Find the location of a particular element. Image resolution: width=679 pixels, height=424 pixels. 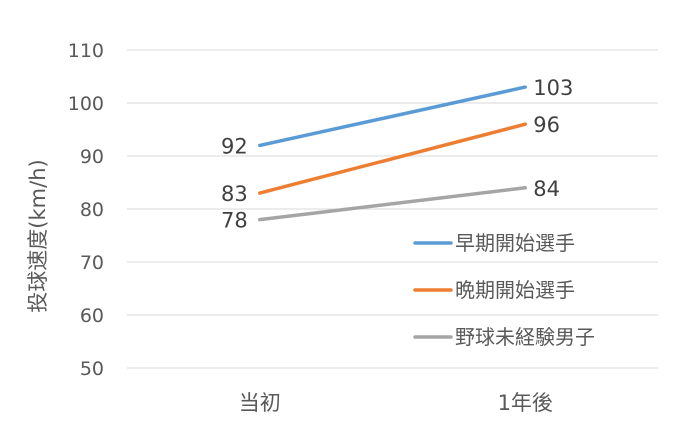

y-tick-label: 90 is located at coordinates (92, 157).